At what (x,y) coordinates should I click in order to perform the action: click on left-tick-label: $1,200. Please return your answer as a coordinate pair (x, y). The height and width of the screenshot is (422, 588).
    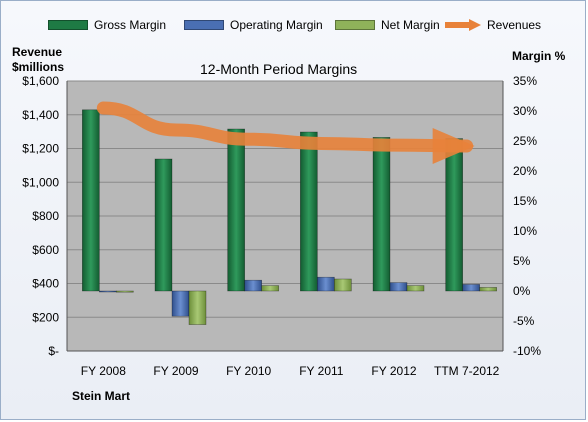
    Looking at the image, I should click on (40, 149).